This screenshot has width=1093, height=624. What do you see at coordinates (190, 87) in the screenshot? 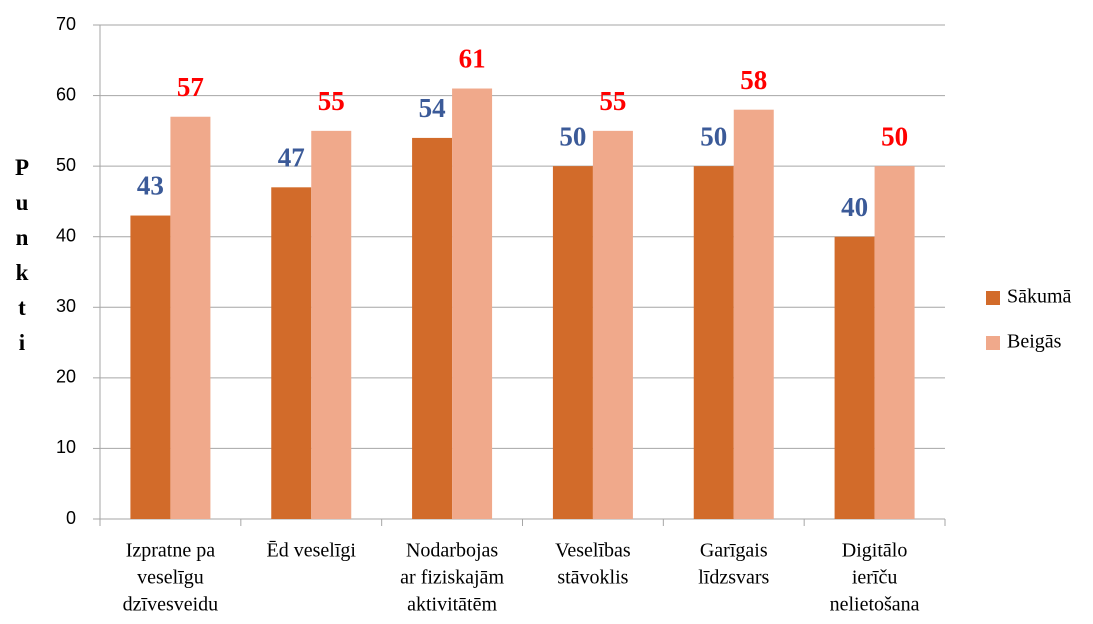
I see `value-label: 57` at bounding box center [190, 87].